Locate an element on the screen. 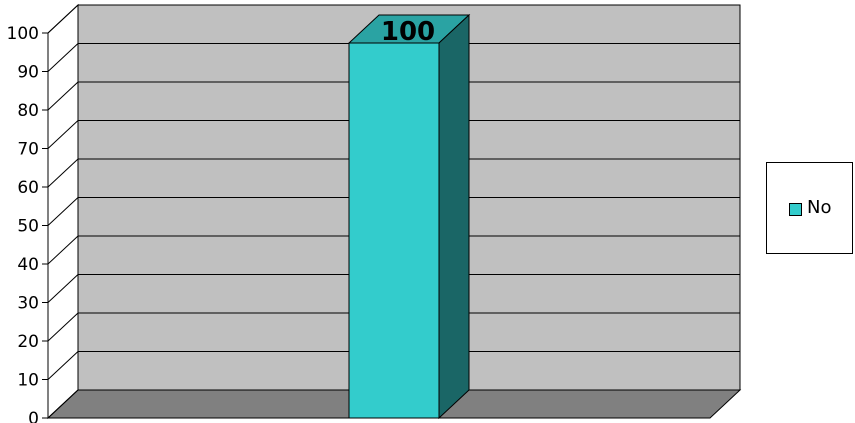 The image size is (855, 423). legend-label-no: No is located at coordinates (819, 207).